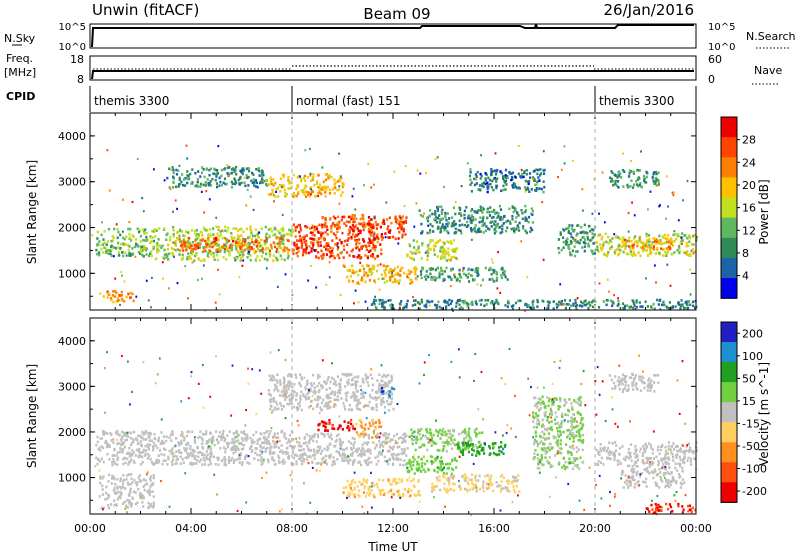 The width and height of the screenshot is (800, 554). I want to click on freq-unit-label: [MHz], so click(20, 72).